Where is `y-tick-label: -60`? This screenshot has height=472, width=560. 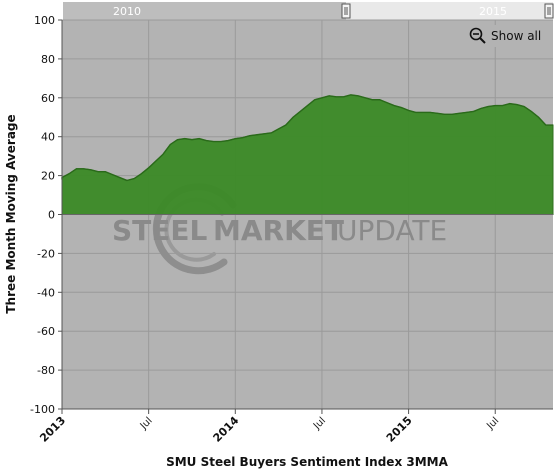
y-tick-label: -60 is located at coordinates (46, 331).